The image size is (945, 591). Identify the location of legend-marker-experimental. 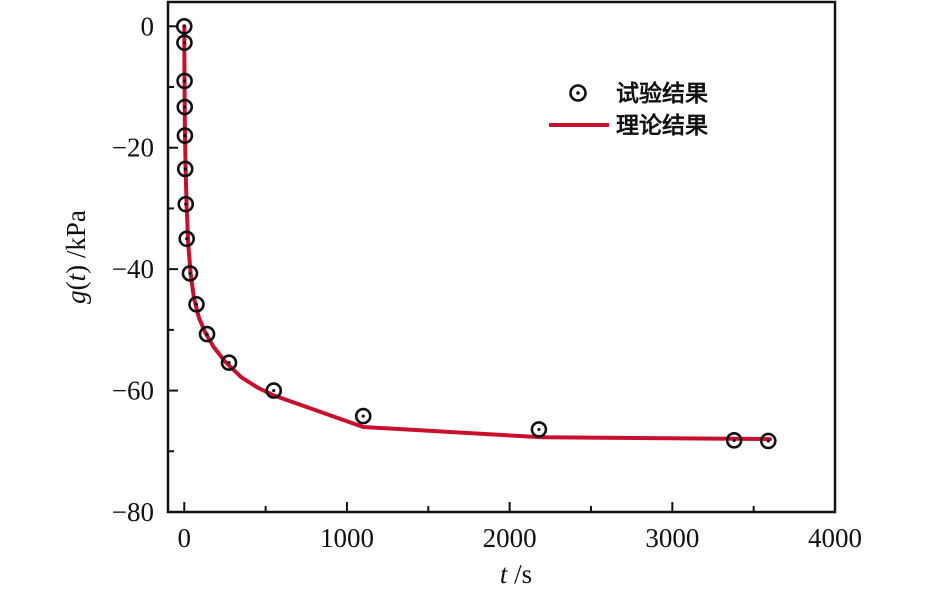
(578, 93).